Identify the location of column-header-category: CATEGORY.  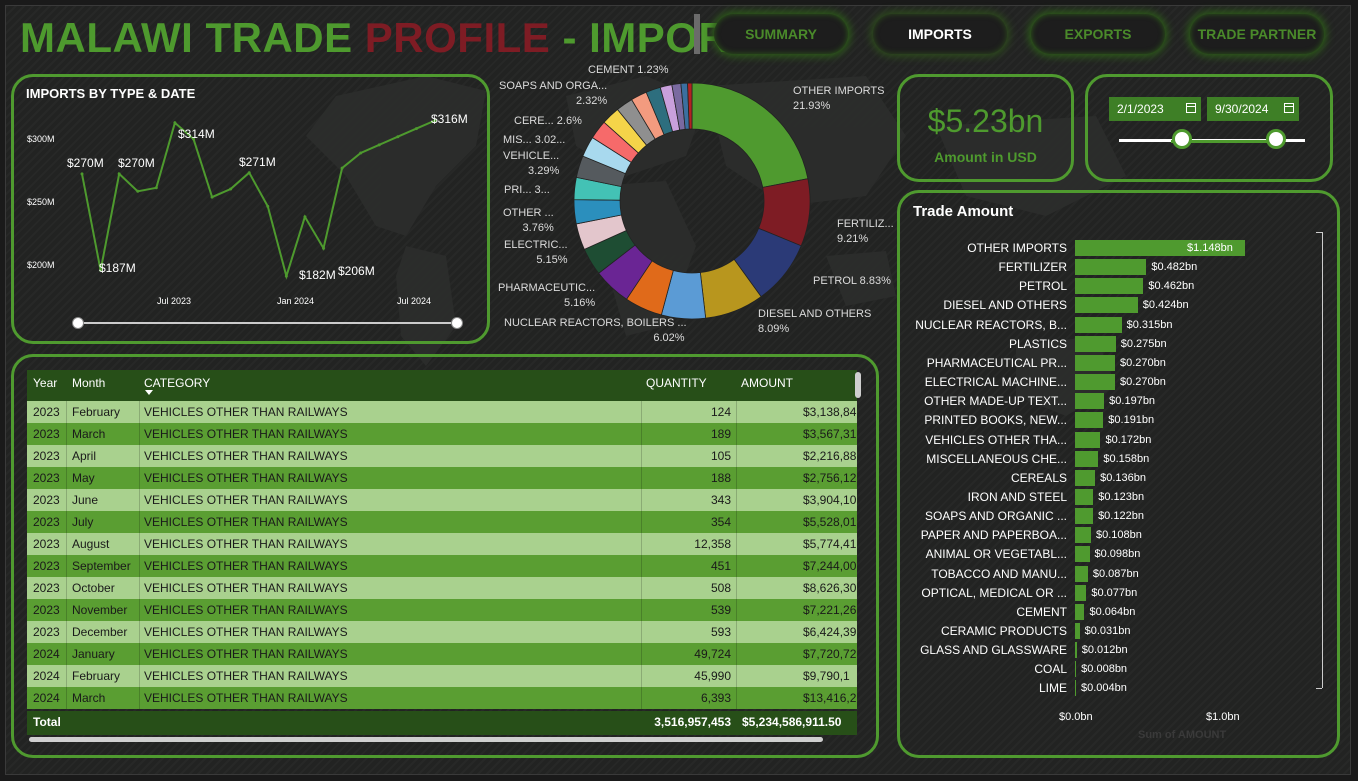
(177, 383).